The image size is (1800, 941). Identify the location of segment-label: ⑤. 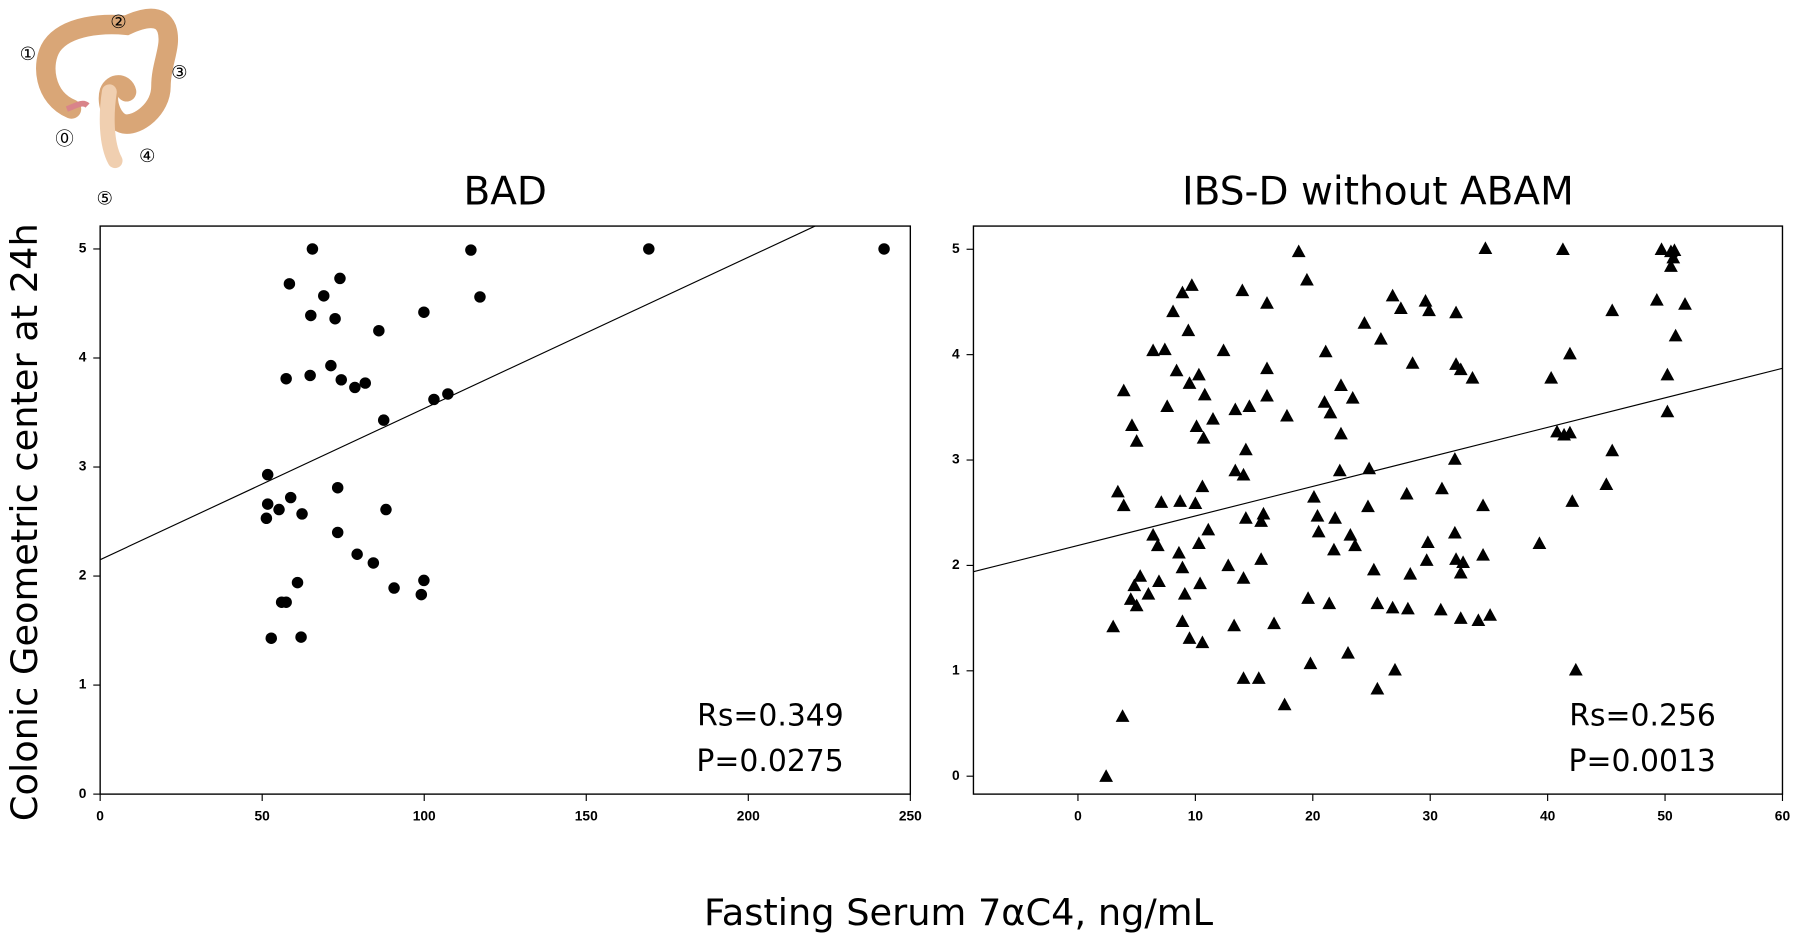
(105, 199).